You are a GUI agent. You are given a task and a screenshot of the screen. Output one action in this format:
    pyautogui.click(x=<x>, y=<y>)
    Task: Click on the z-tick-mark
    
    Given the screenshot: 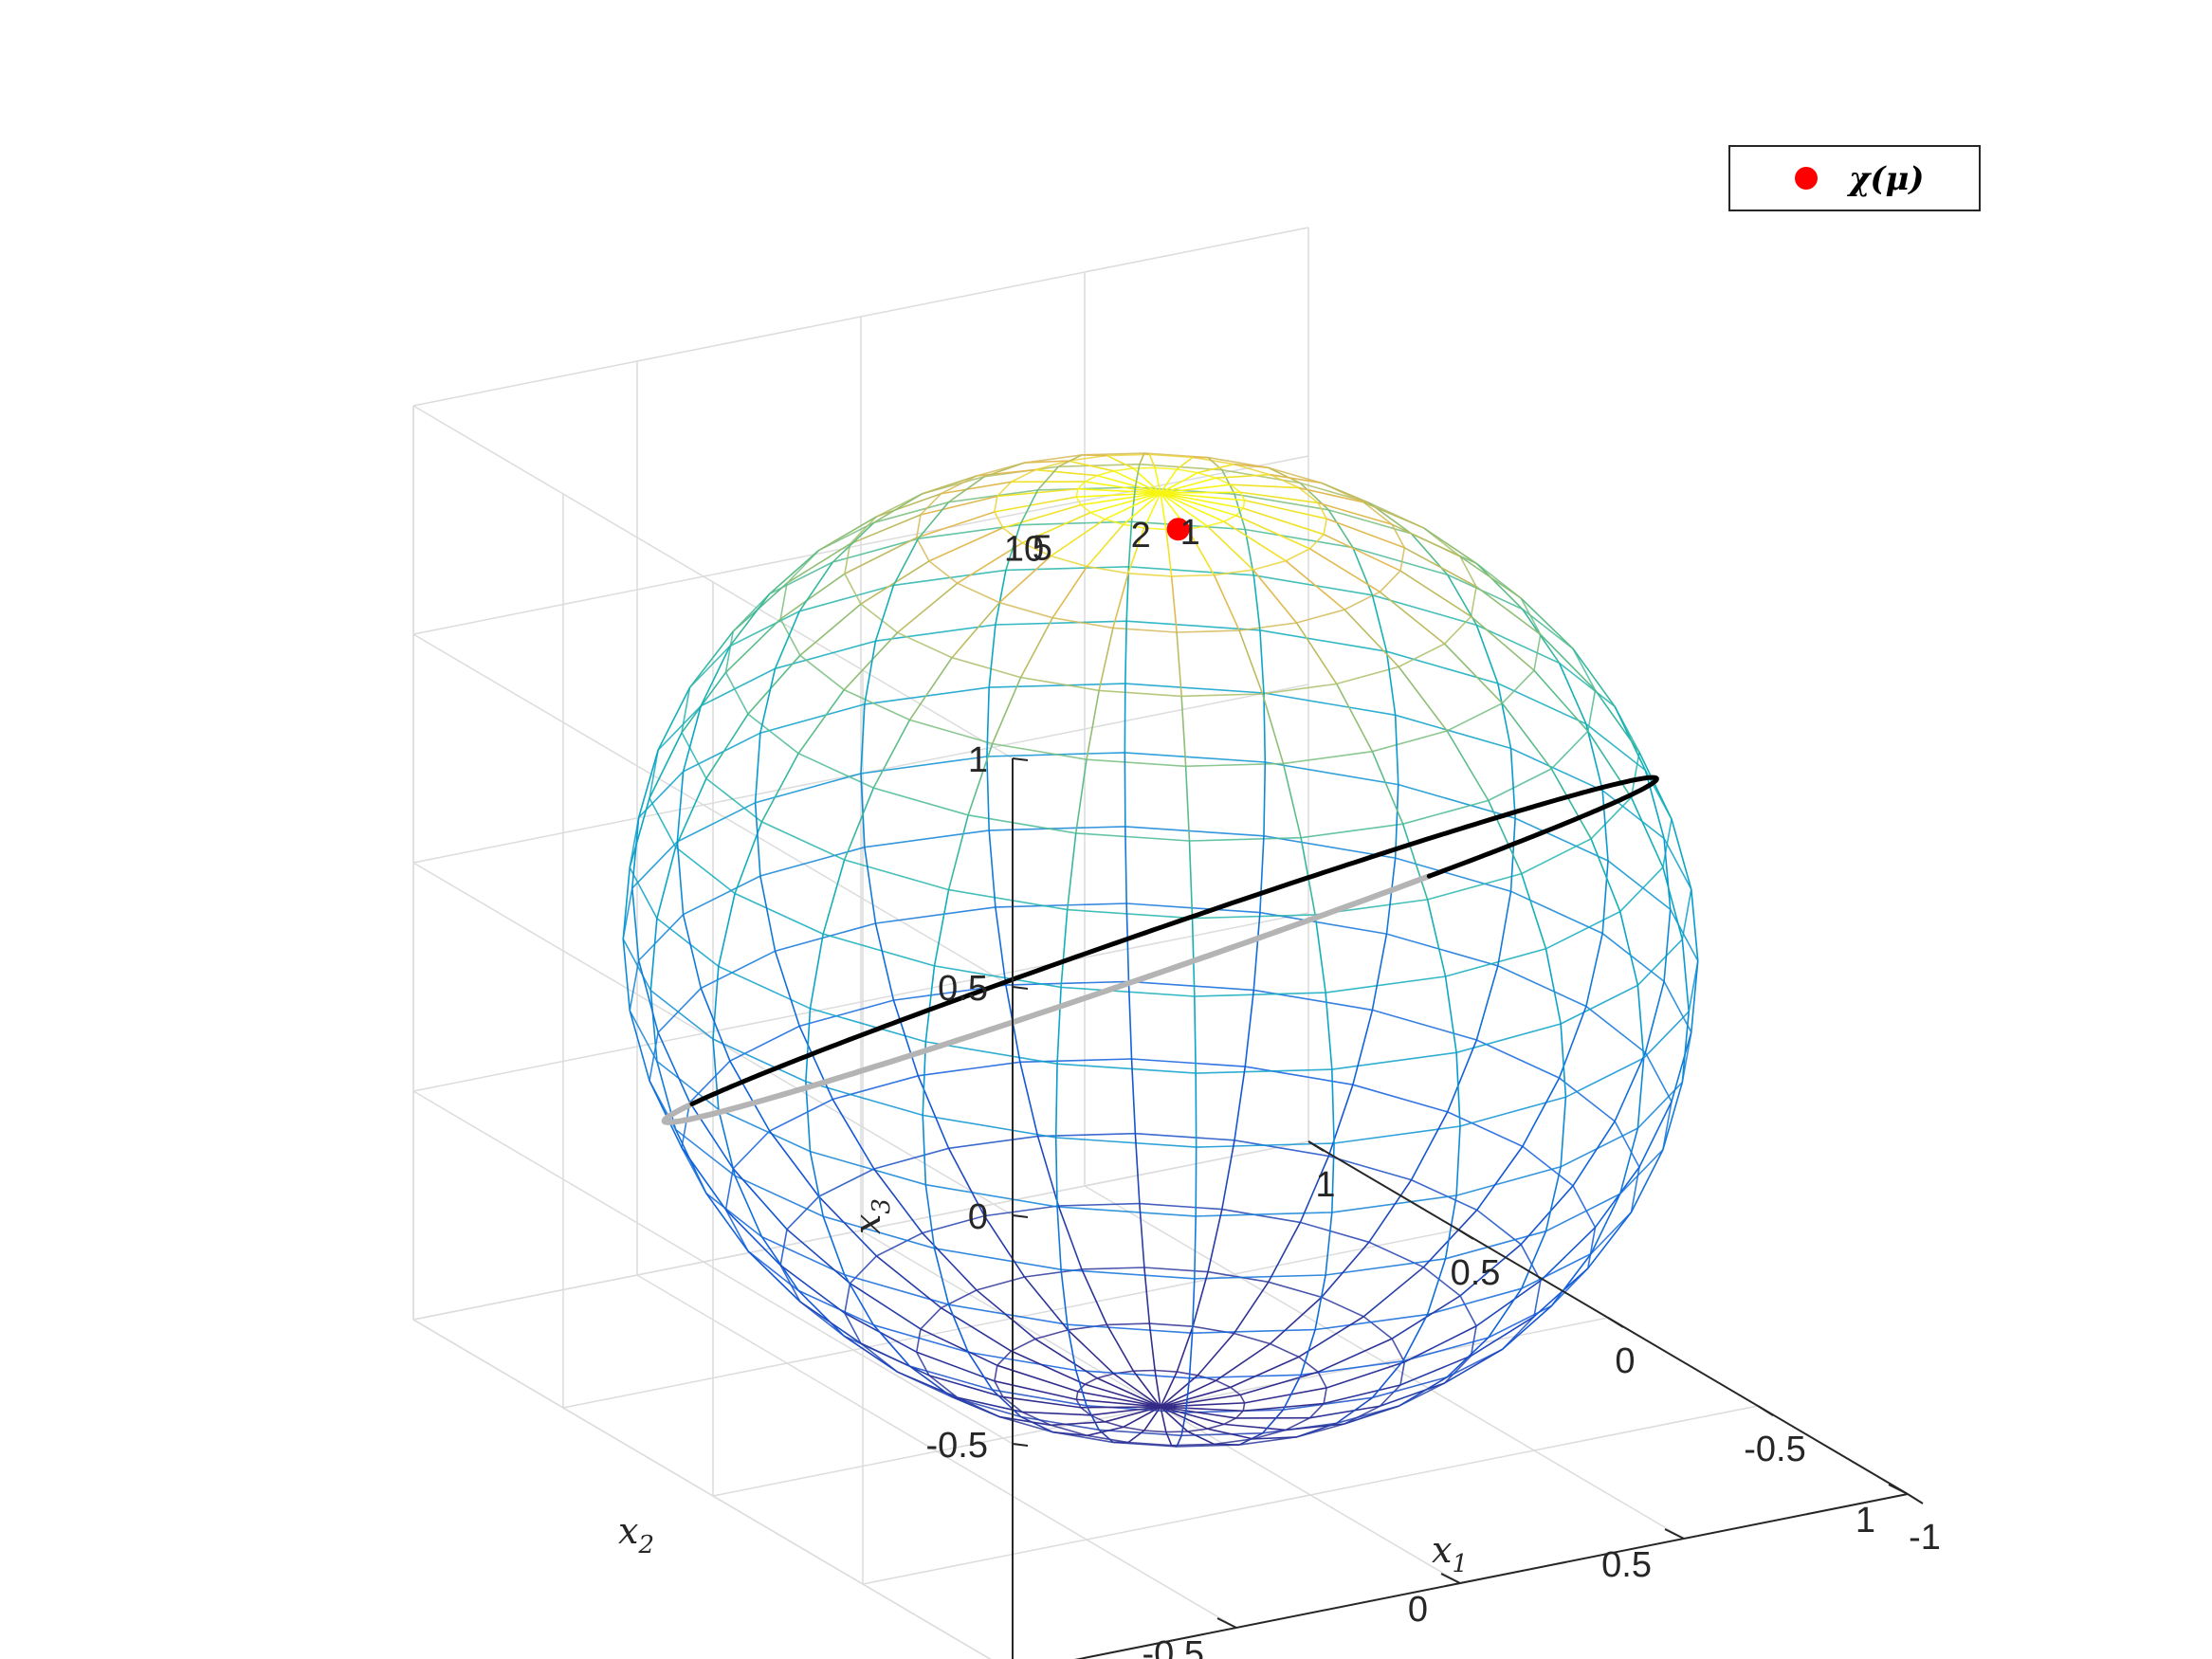 What is the action you would take?
    pyautogui.click(x=1020, y=759)
    